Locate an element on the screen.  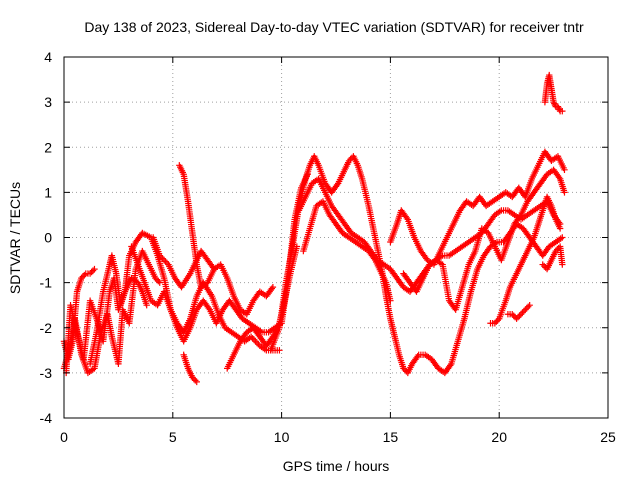
x-tick-label: 0 is located at coordinates (64, 437).